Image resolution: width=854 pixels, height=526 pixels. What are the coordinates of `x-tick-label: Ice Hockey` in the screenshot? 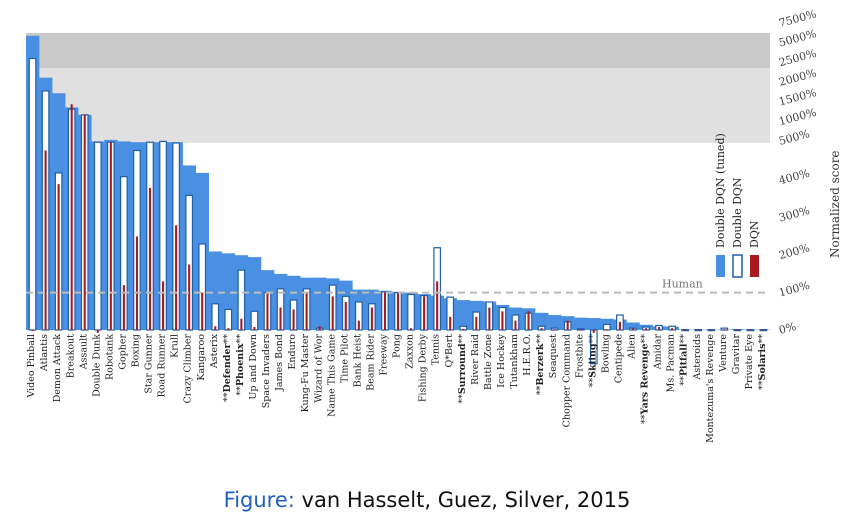 It's located at (501, 360).